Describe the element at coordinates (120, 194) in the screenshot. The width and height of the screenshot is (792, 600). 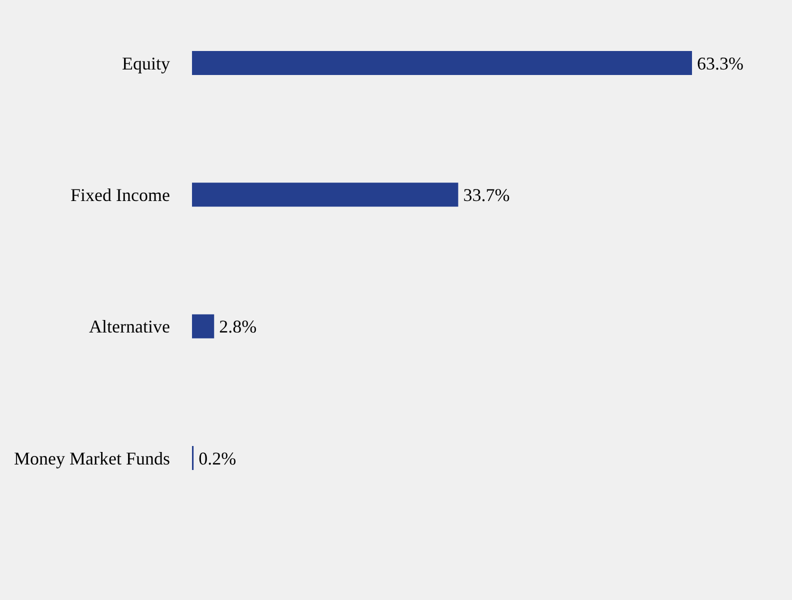
I see `y-tick-label: Fixed Income` at that location.